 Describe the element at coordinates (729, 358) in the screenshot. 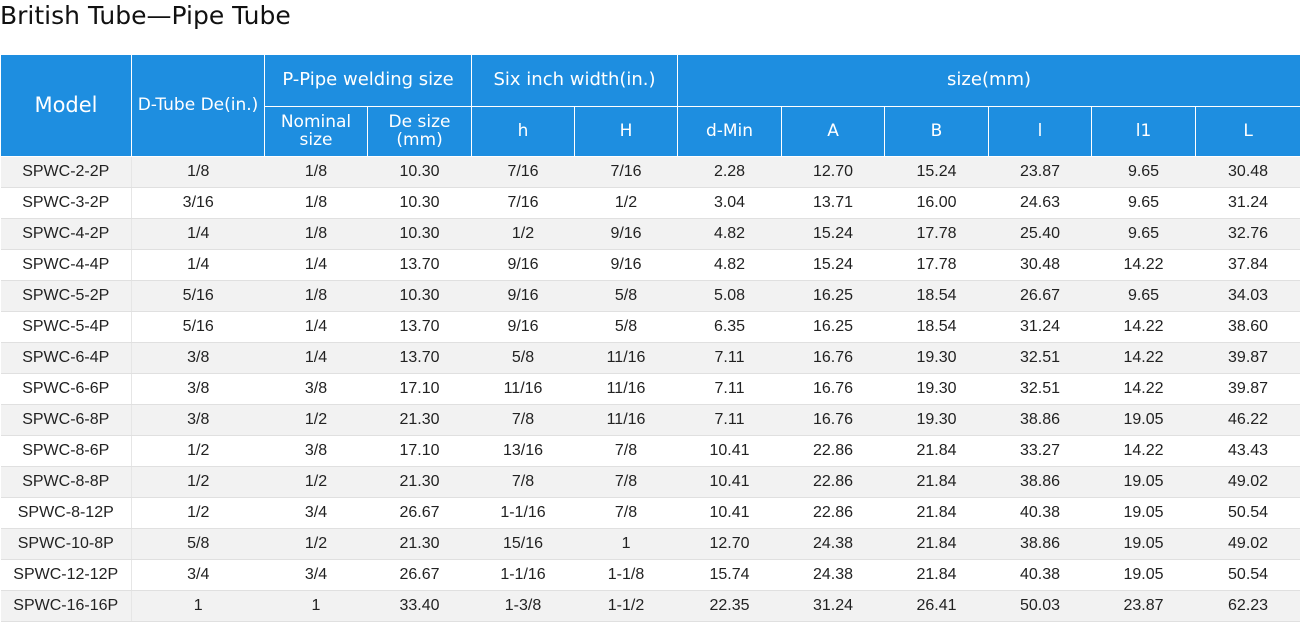

I see `cell-d-min: 7.11` at that location.